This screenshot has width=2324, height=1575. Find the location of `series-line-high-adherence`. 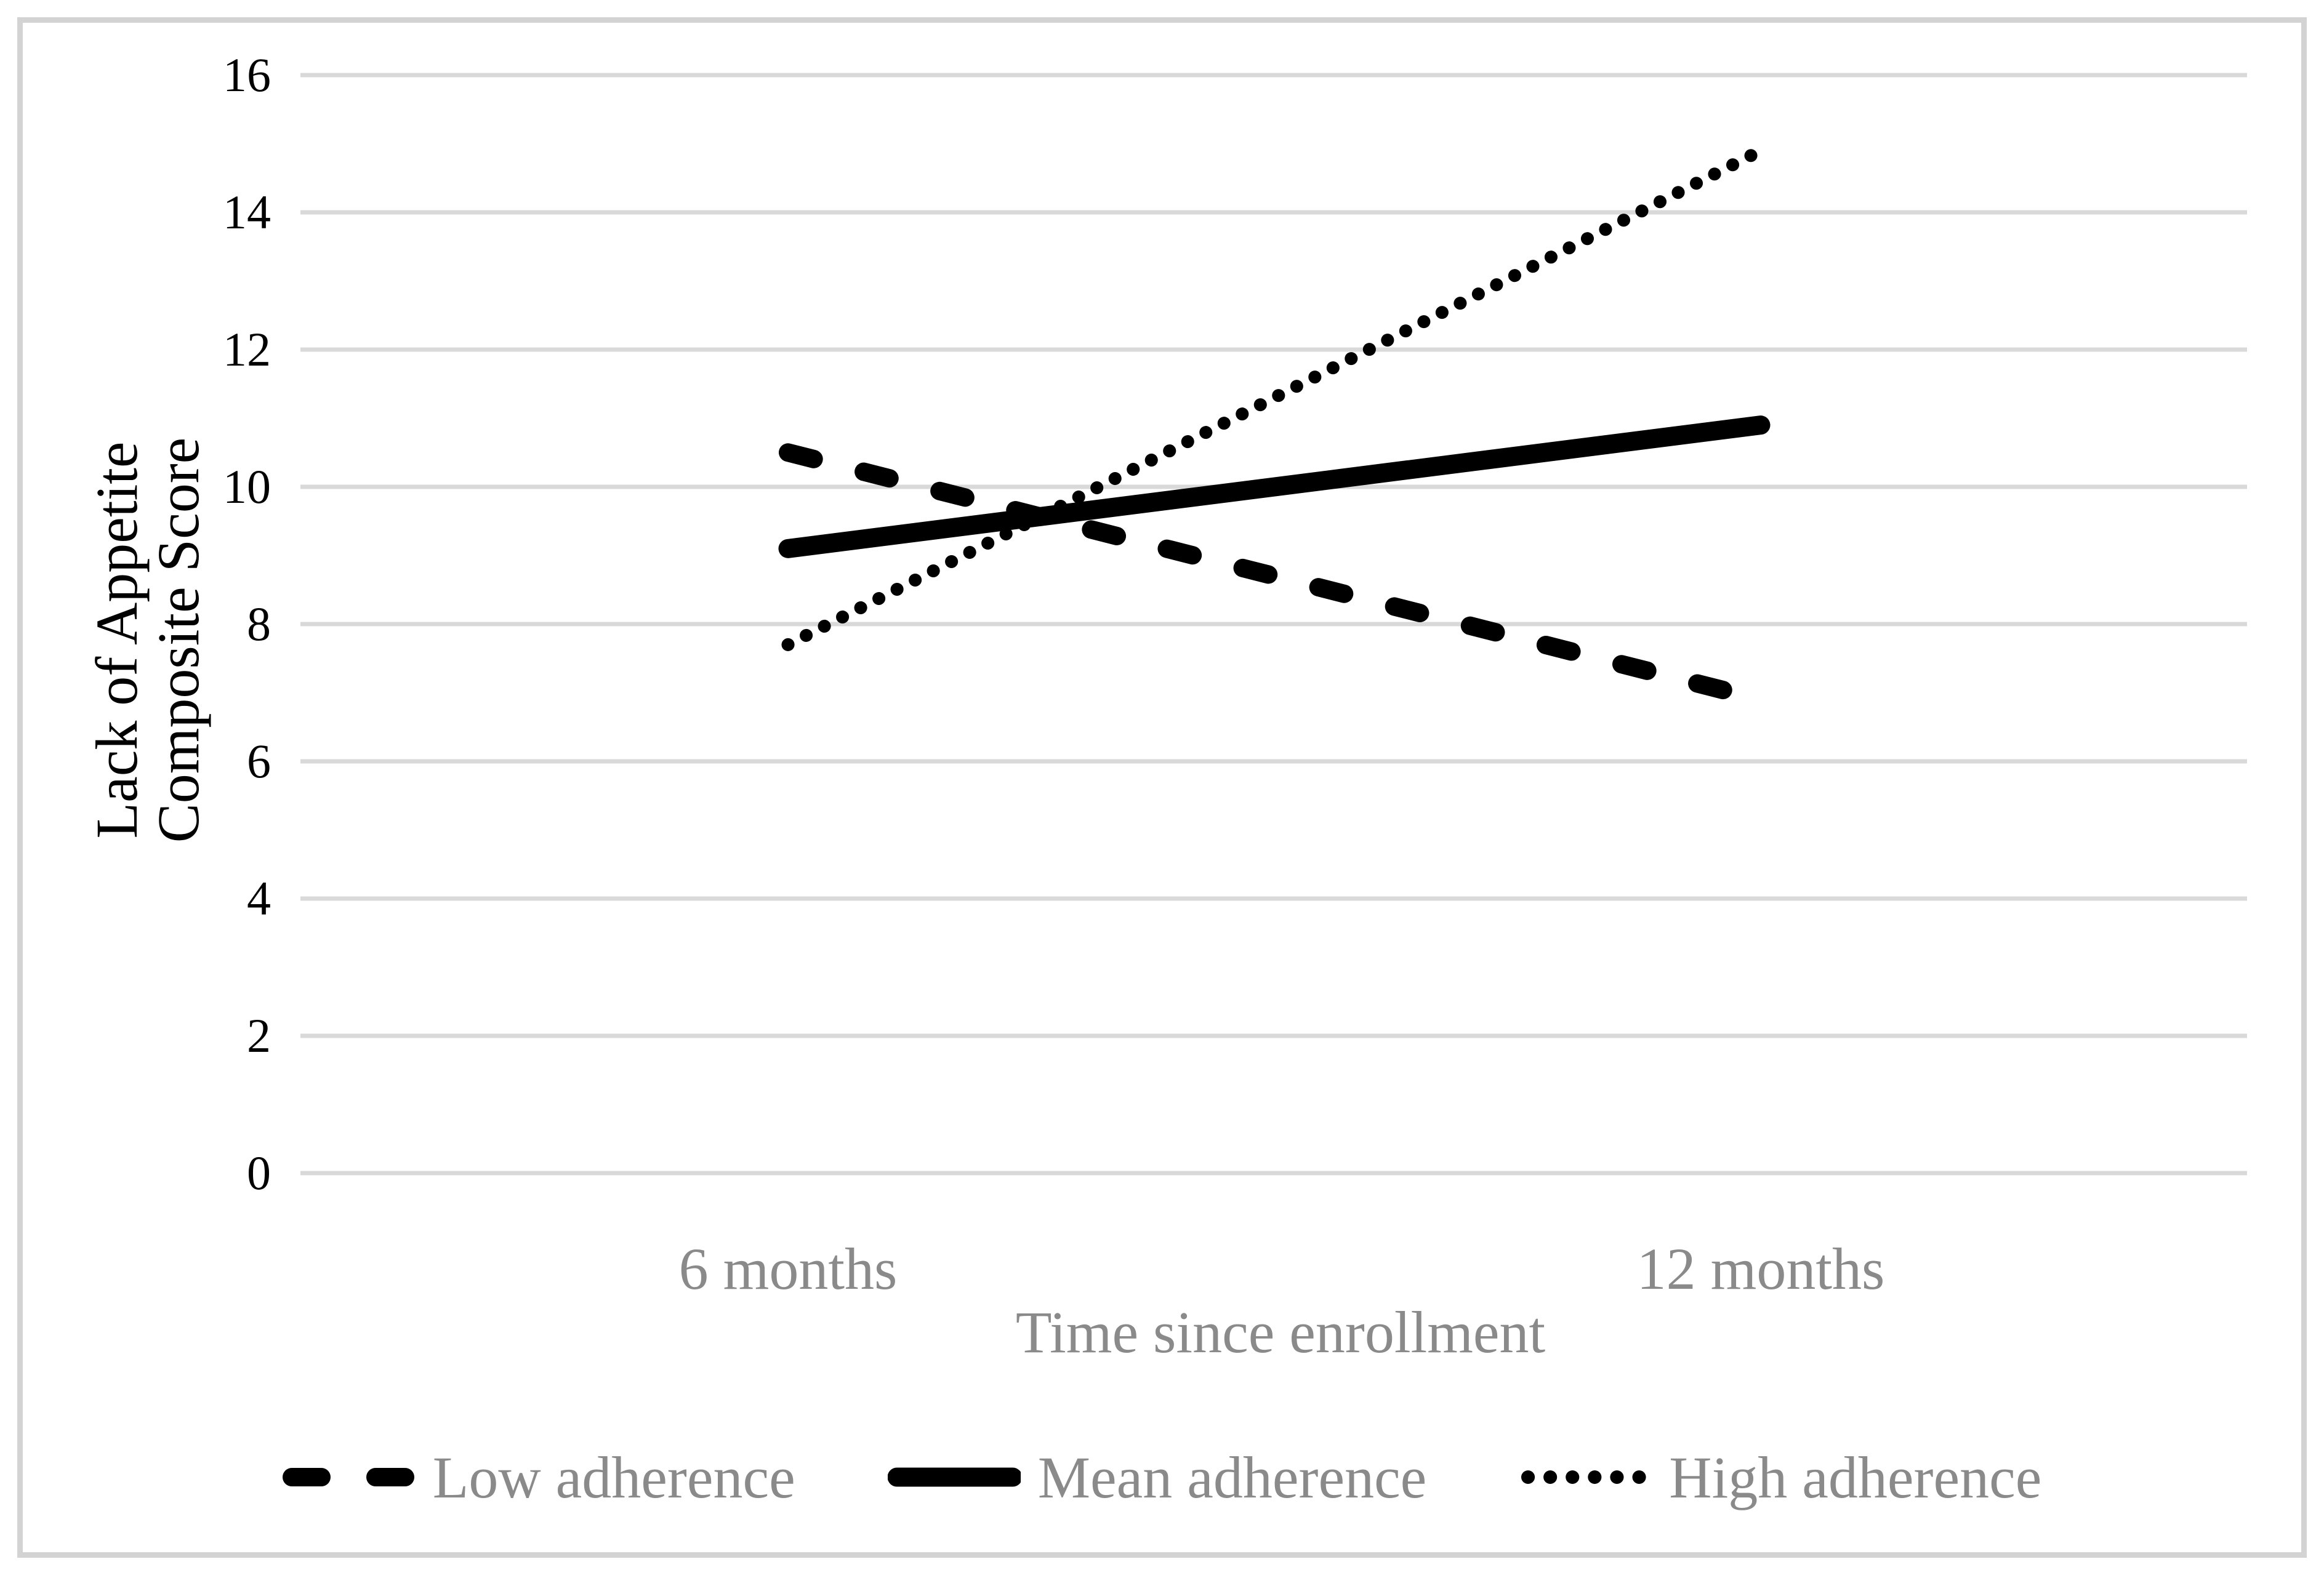

series-line-high-adherence is located at coordinates (1274, 397).